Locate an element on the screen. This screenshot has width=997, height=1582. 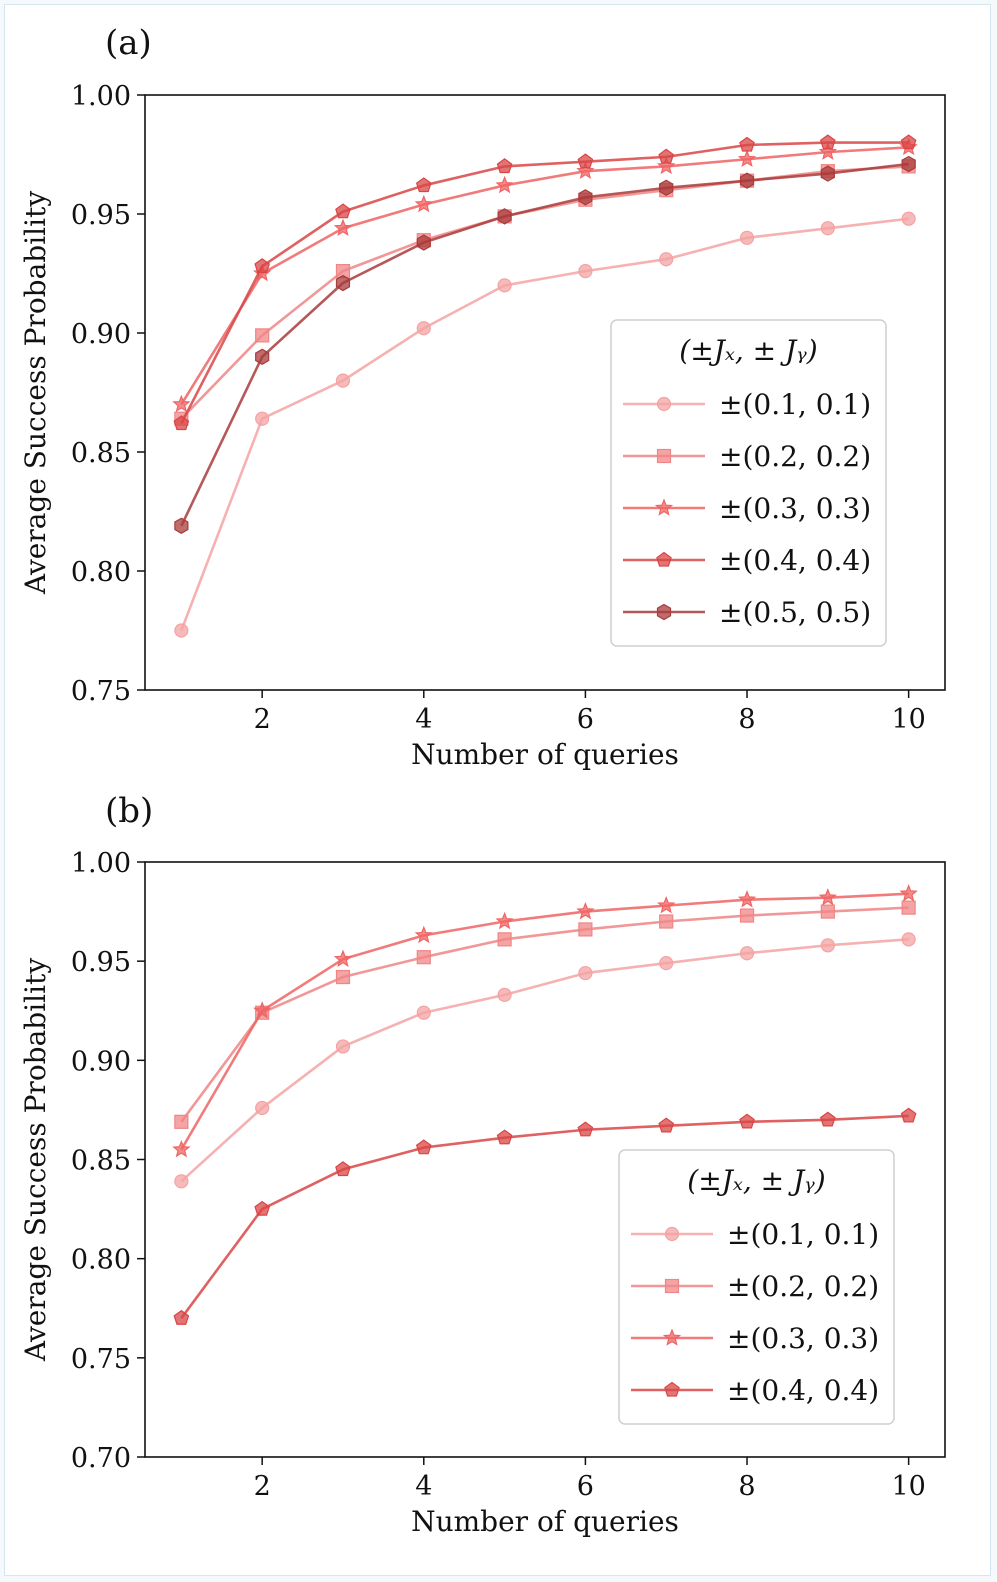
y-tick-label: 0.70 is located at coordinates (101, 1458).